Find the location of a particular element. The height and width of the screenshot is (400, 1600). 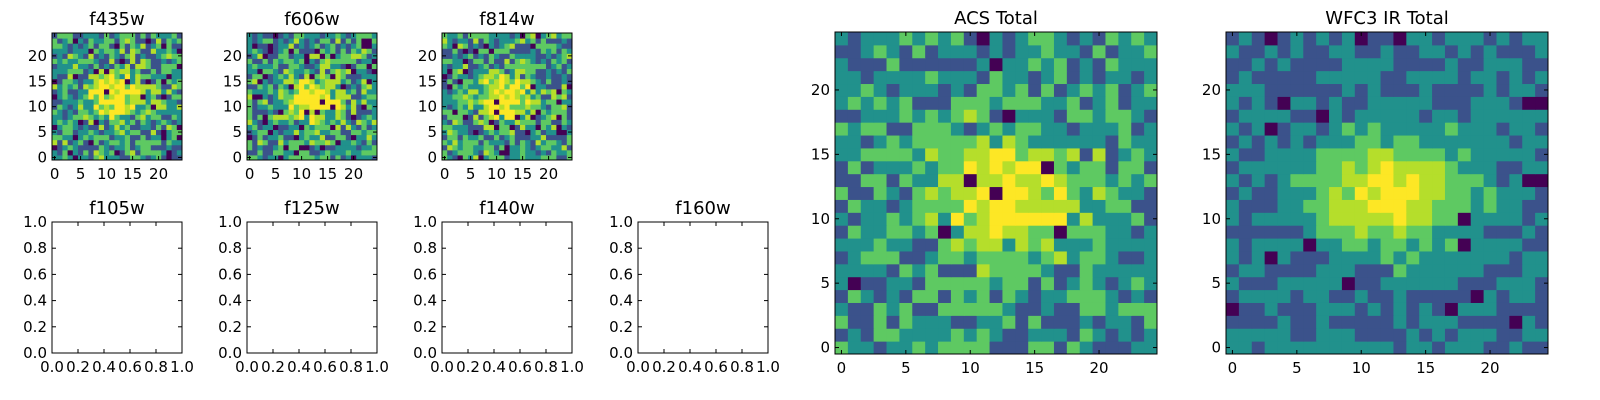

x-tick-label: 0 is located at coordinates (445, 174).